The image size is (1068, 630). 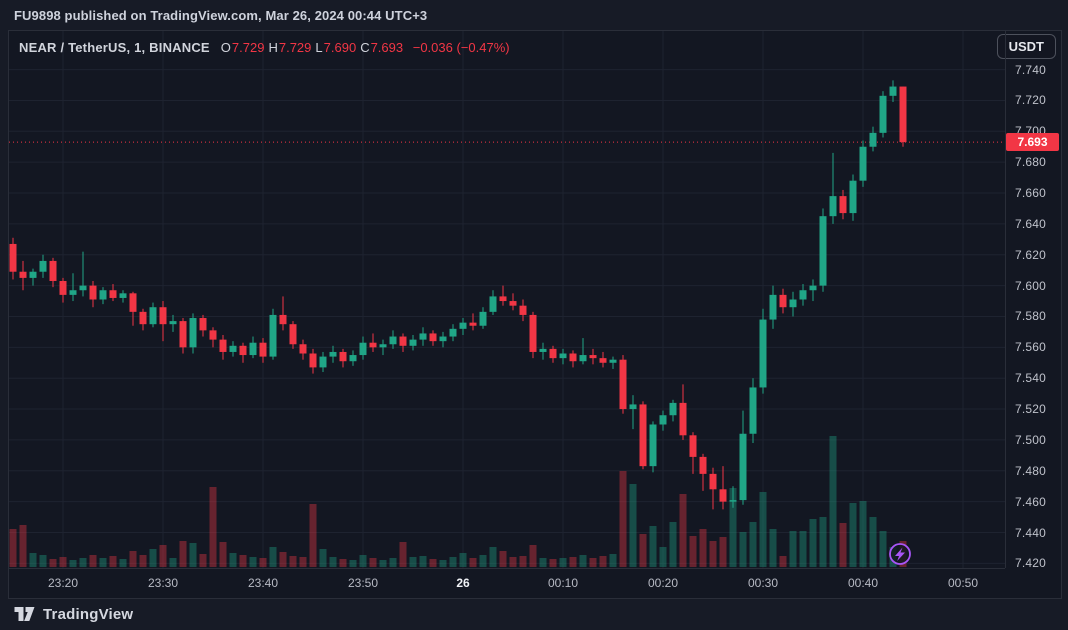 What do you see at coordinates (273, 47) in the screenshot?
I see `ohlc-letter: H` at bounding box center [273, 47].